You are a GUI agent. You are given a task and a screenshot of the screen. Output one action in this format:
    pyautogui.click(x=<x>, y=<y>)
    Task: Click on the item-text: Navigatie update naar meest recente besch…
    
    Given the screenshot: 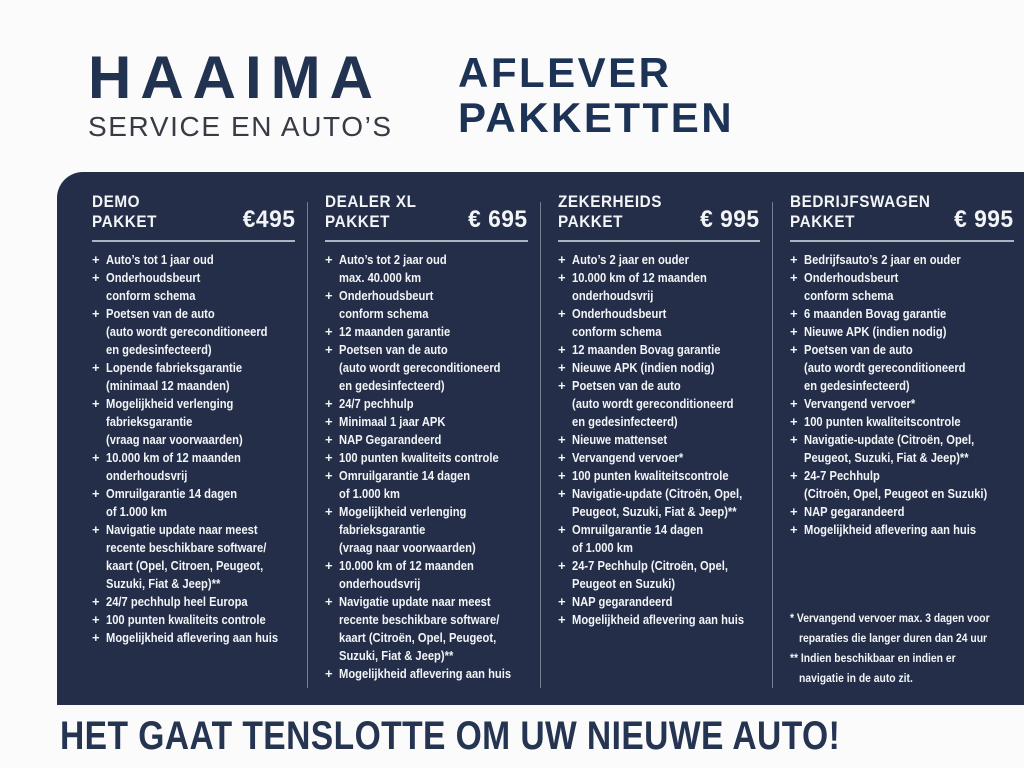 What is the action you would take?
    pyautogui.click(x=432, y=629)
    